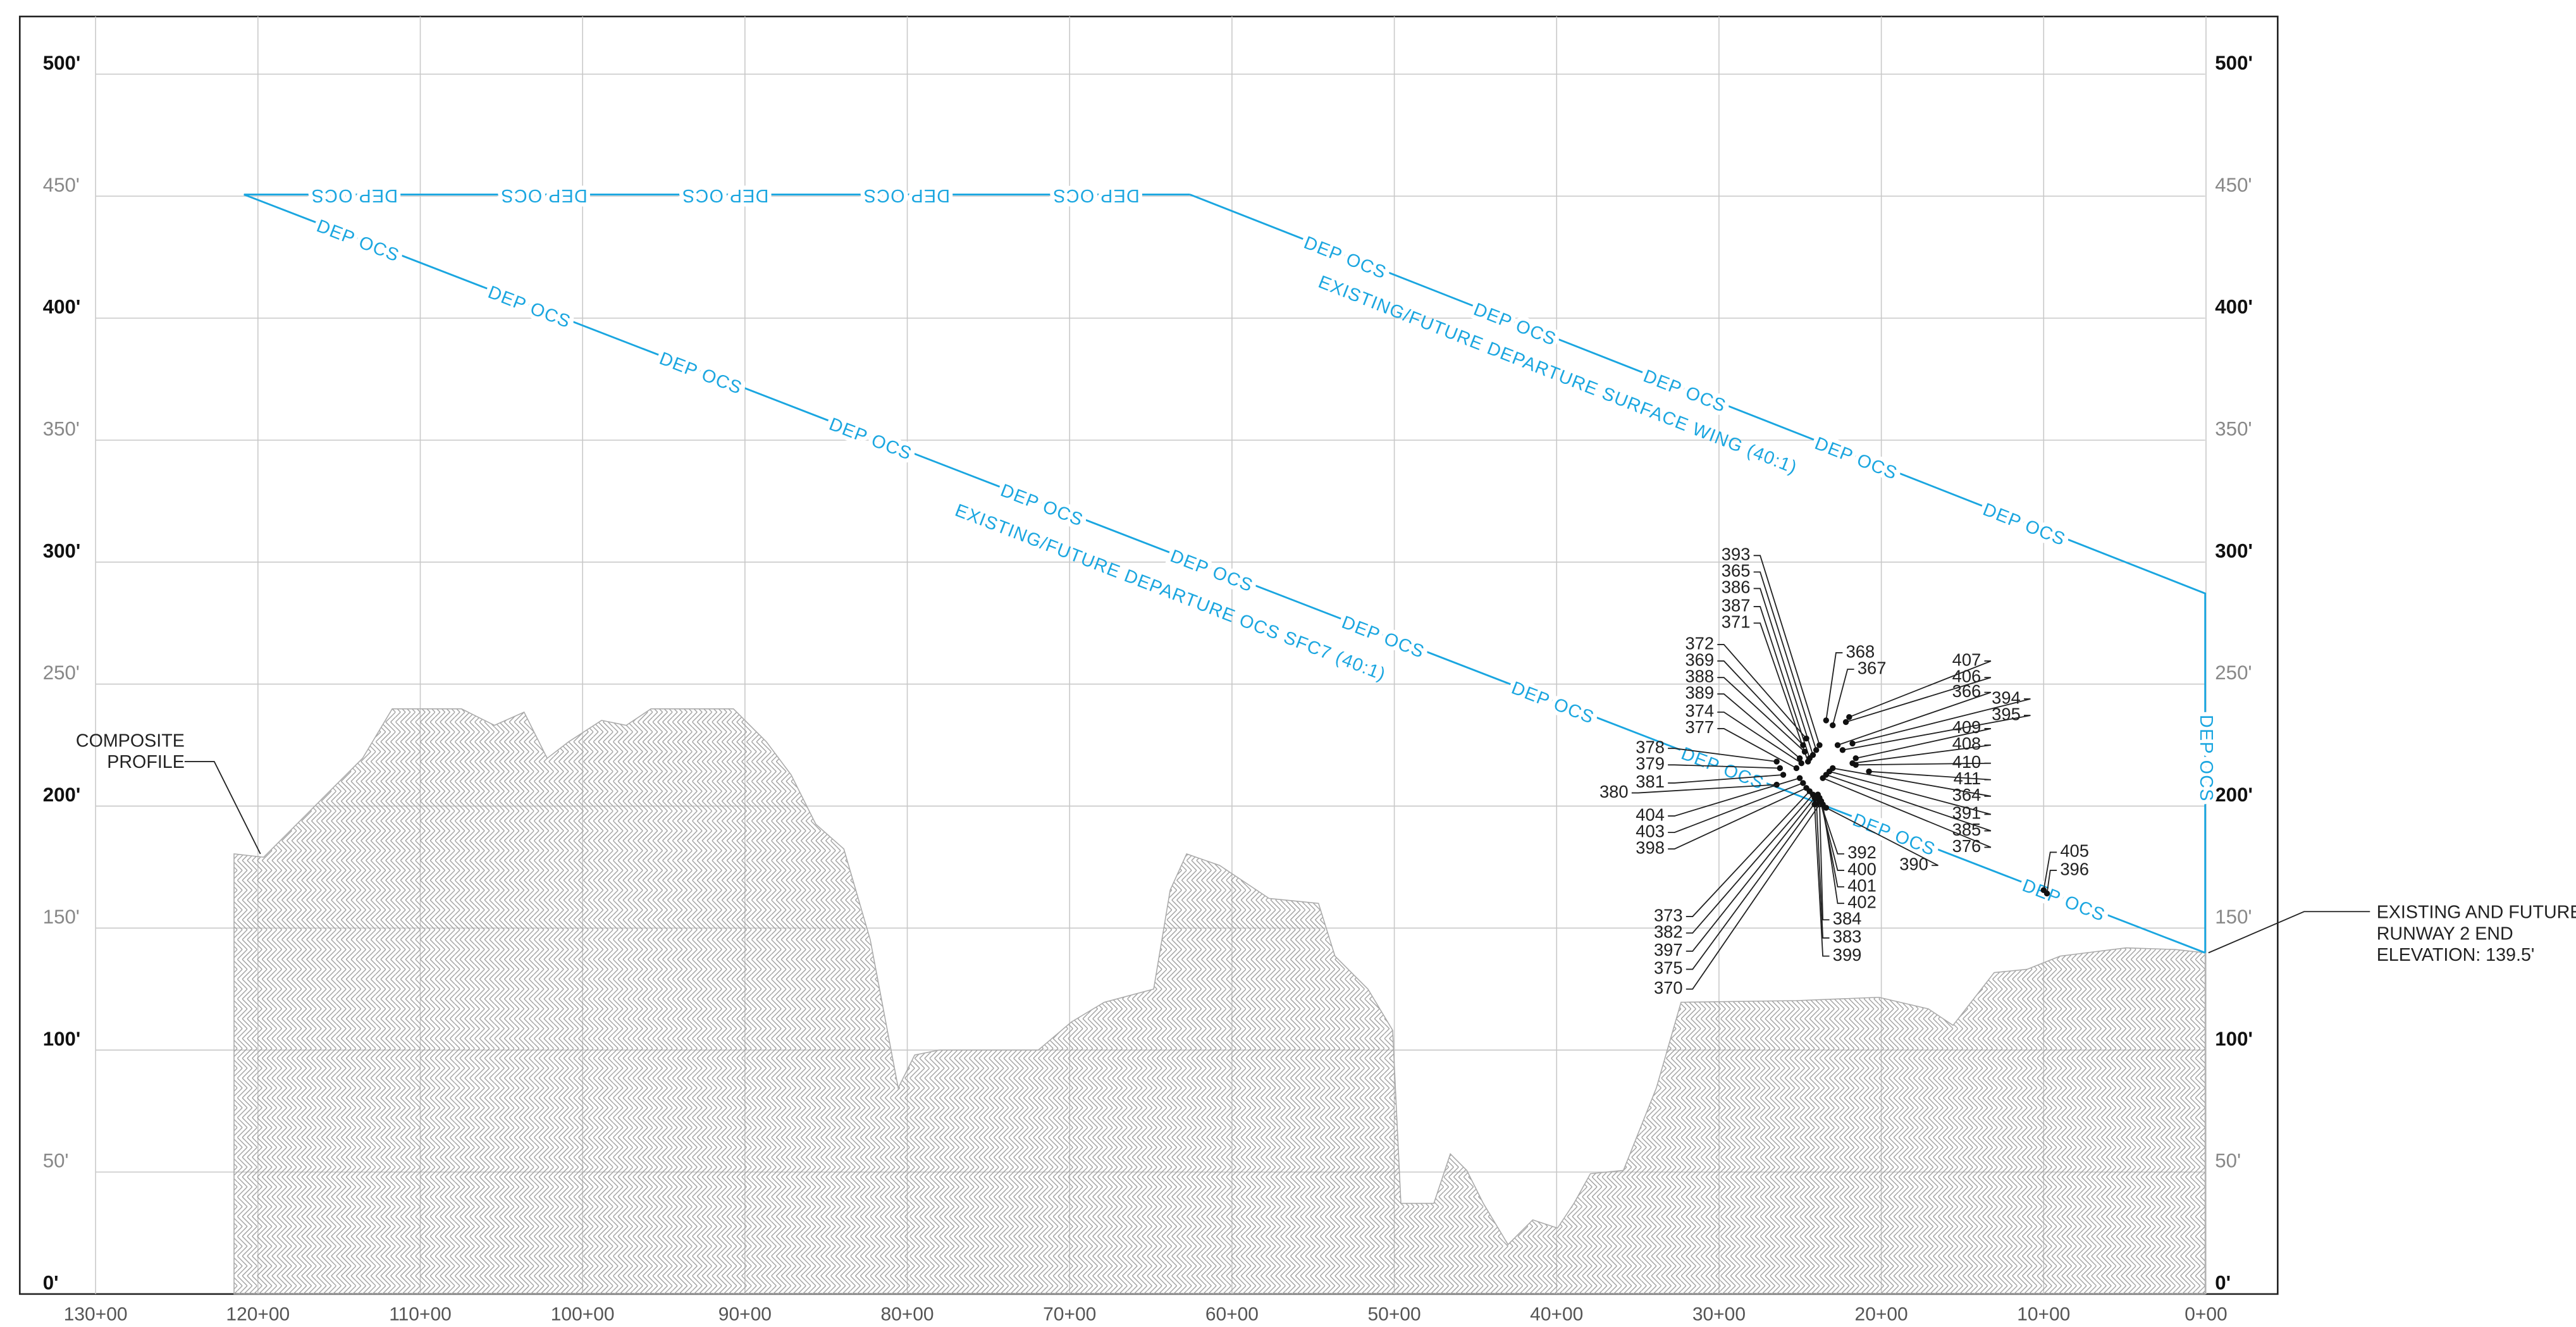 The height and width of the screenshot is (1327, 2576). I want to click on elevation-label: 400', so click(2234, 307).